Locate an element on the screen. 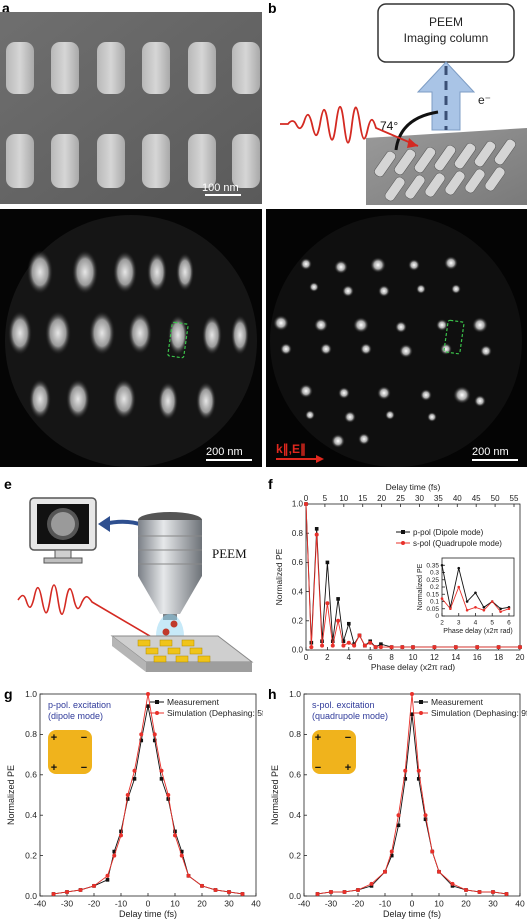  x-tick-label: 18 is located at coordinates (498, 657).